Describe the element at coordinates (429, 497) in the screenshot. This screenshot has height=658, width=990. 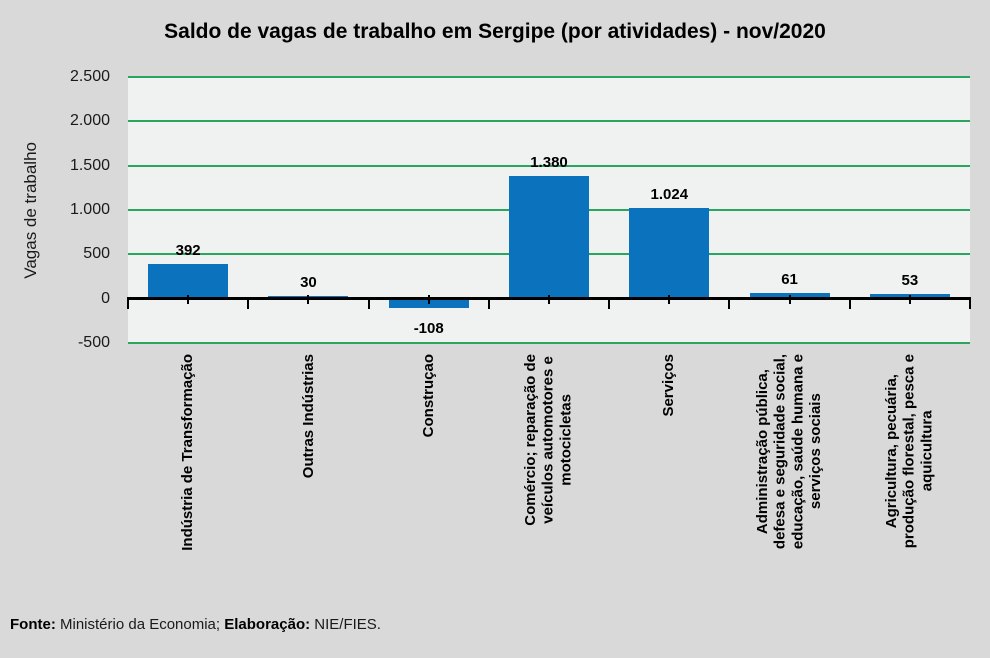
I see `category-label: Construçao` at that location.